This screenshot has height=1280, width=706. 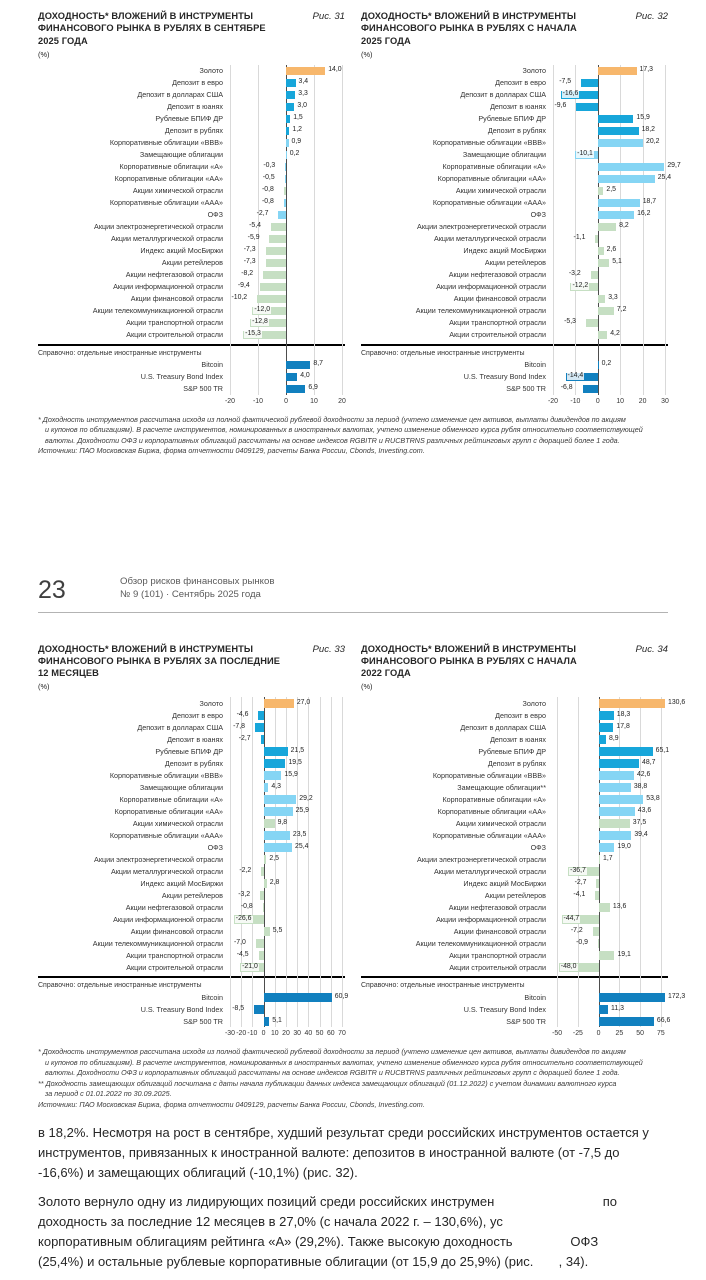 I want to click on row-plot: -4,1, so click(x=609, y=895).